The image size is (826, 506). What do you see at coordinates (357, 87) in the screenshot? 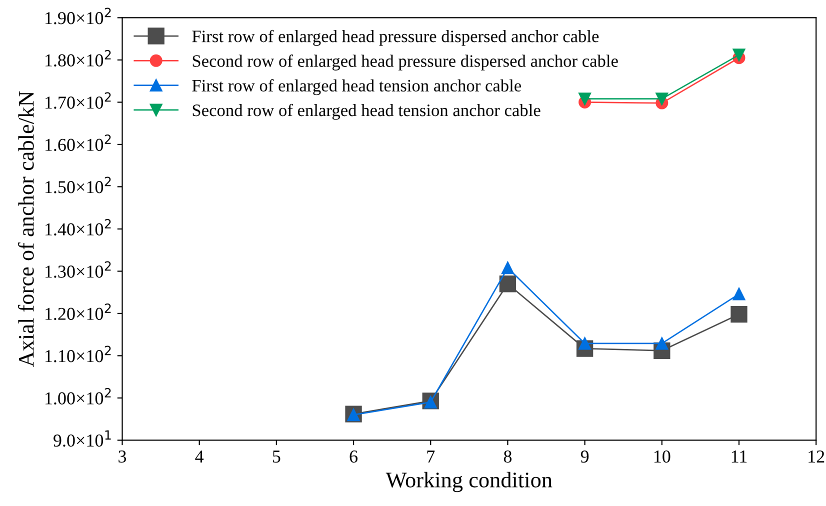
I see `legend-label: First row of enlarged head tension anchor cable` at bounding box center [357, 87].